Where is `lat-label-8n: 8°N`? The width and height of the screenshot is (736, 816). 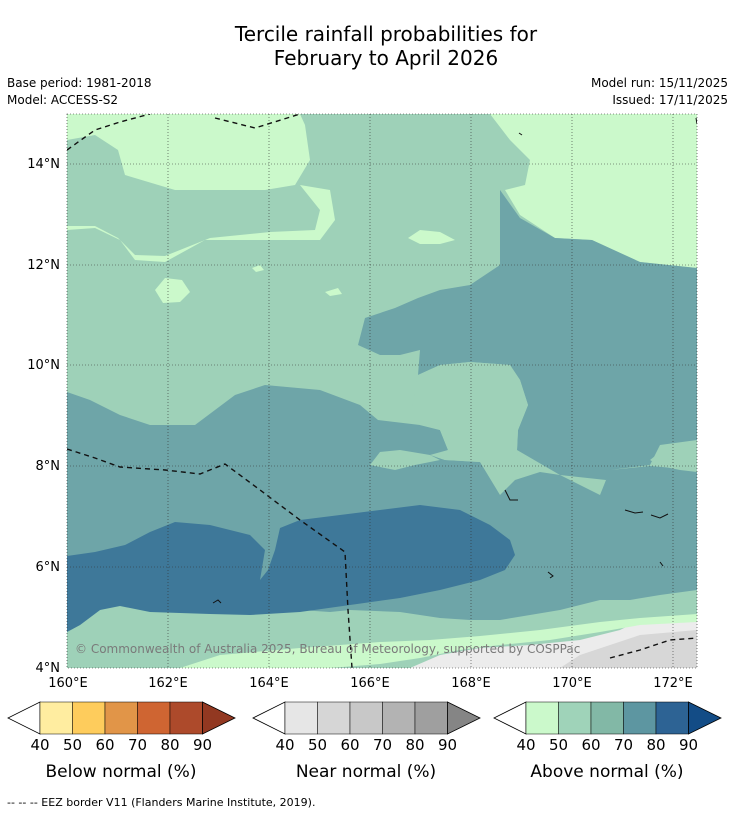
lat-label-8n: 8°N is located at coordinates (48, 466).